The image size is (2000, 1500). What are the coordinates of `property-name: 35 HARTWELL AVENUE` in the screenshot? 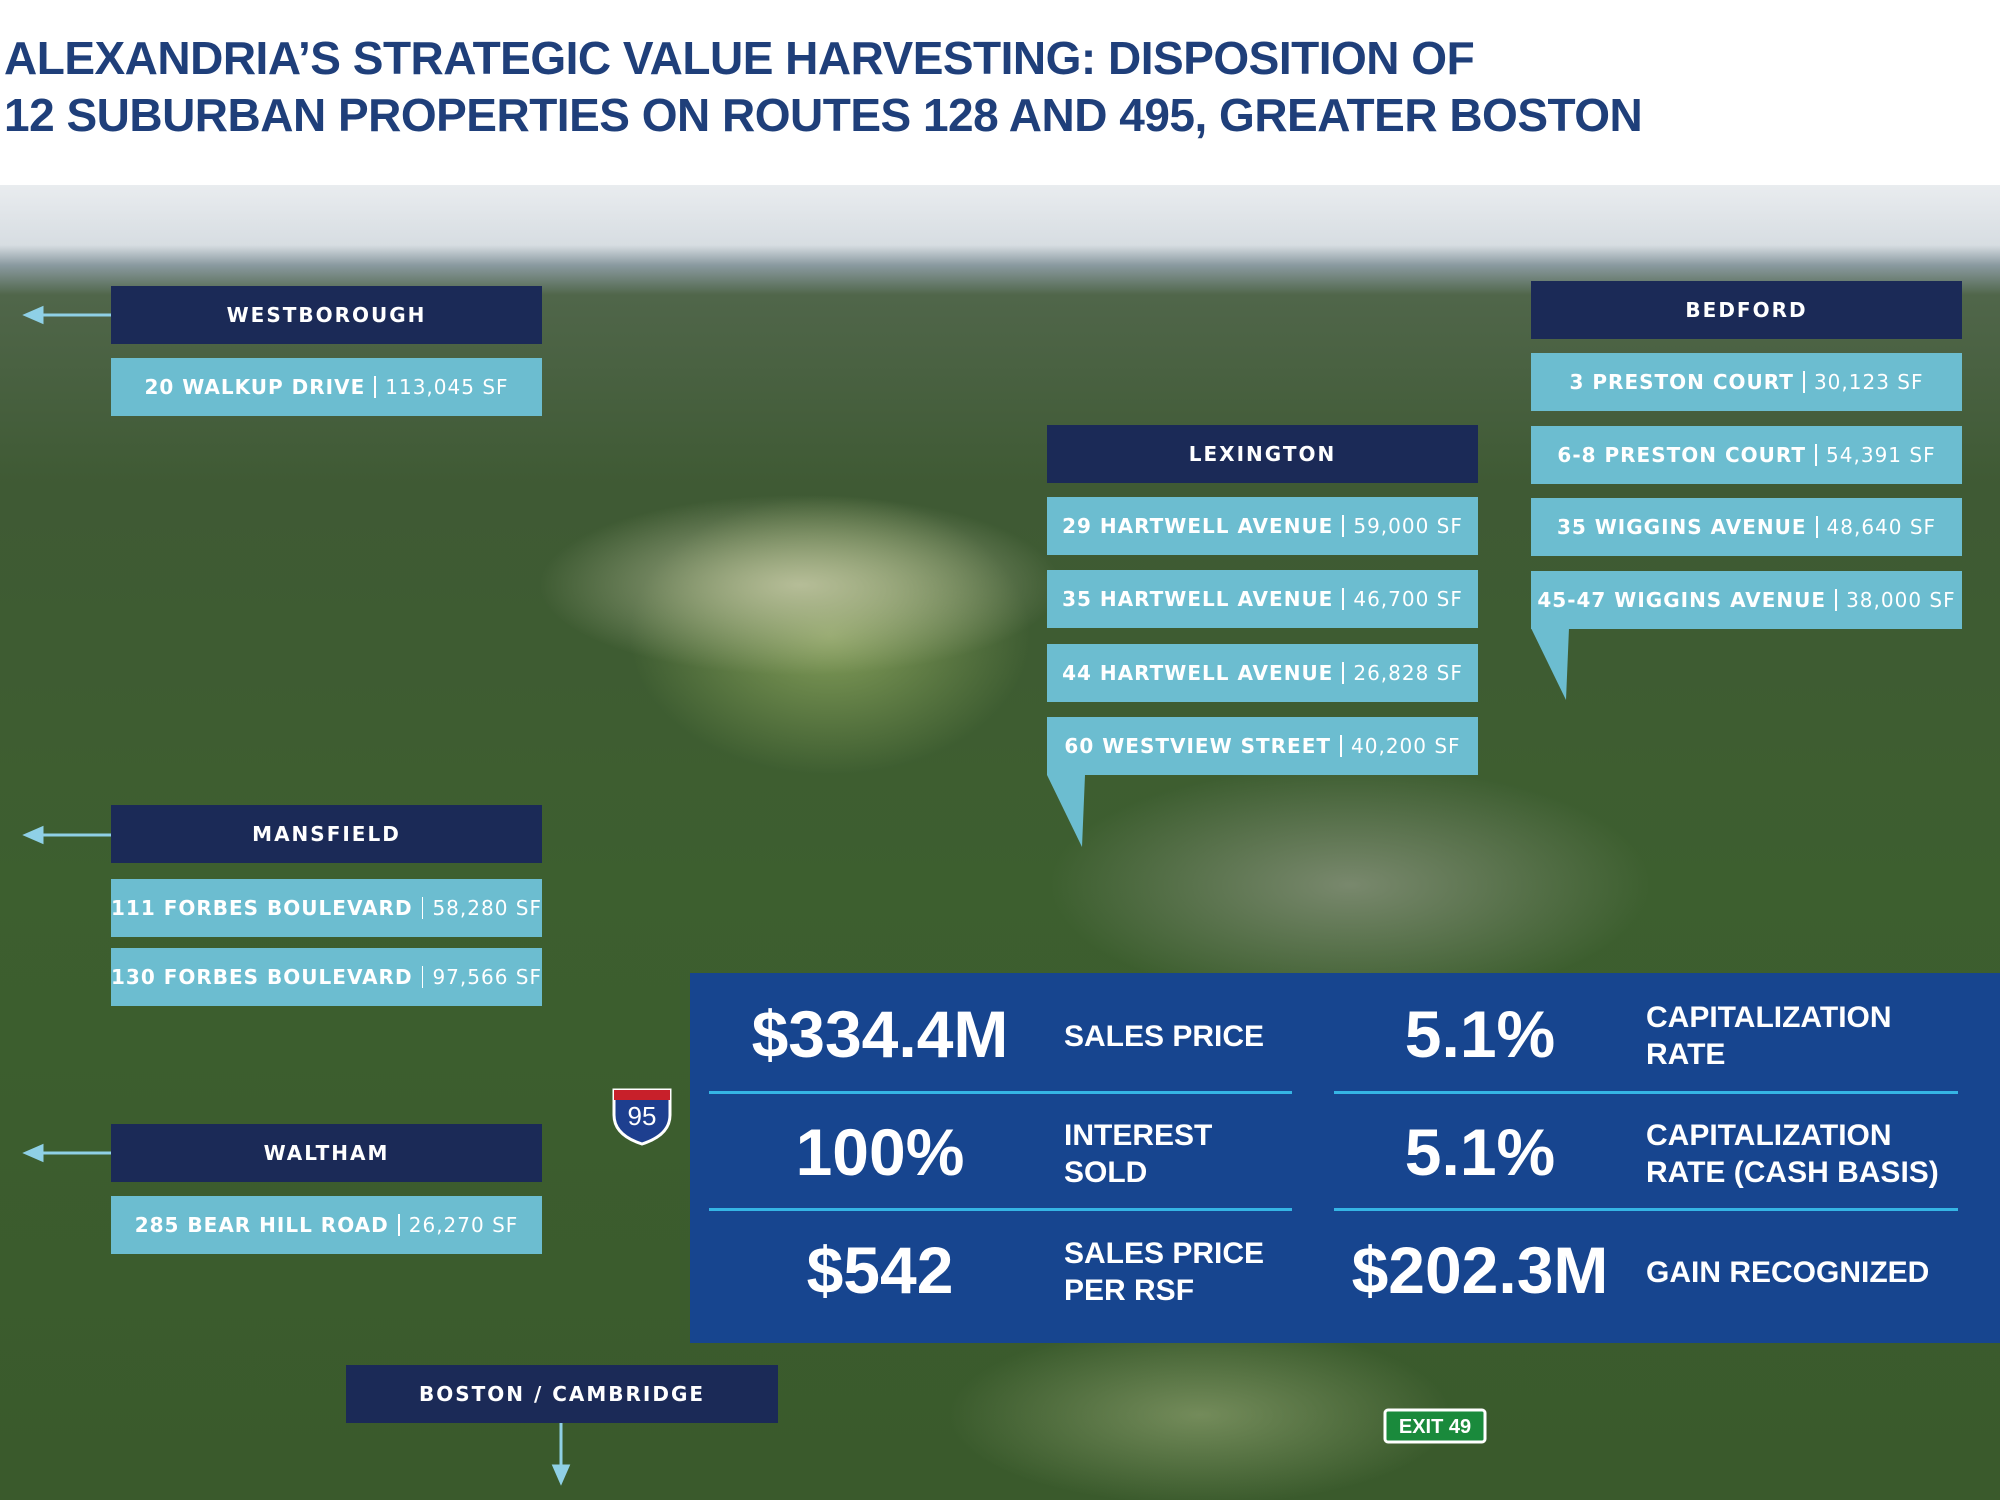 It's located at (1198, 599).